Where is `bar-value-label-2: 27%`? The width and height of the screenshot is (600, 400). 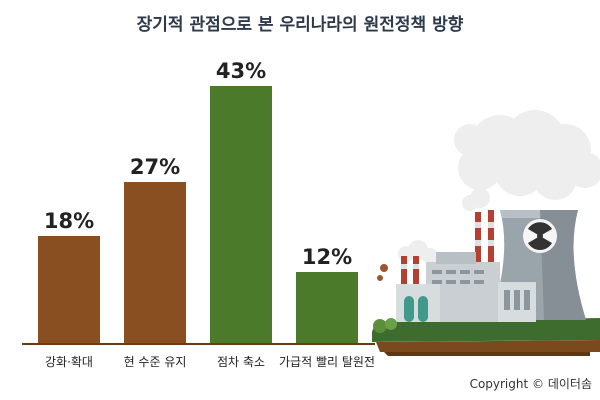 bar-value-label-2: 27% is located at coordinates (155, 167).